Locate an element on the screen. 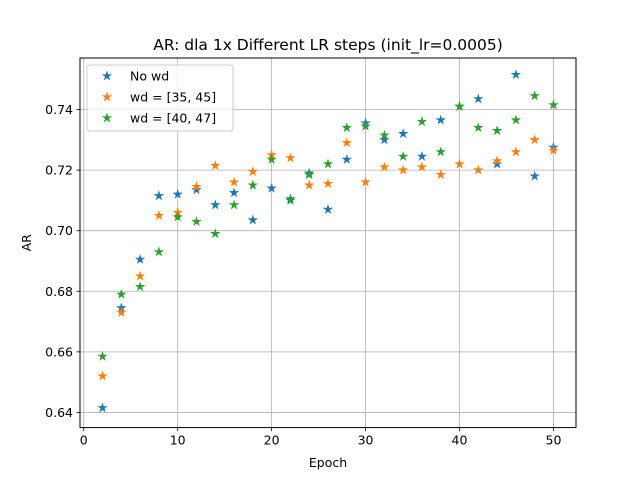  legend-label: No wd is located at coordinates (149, 76).